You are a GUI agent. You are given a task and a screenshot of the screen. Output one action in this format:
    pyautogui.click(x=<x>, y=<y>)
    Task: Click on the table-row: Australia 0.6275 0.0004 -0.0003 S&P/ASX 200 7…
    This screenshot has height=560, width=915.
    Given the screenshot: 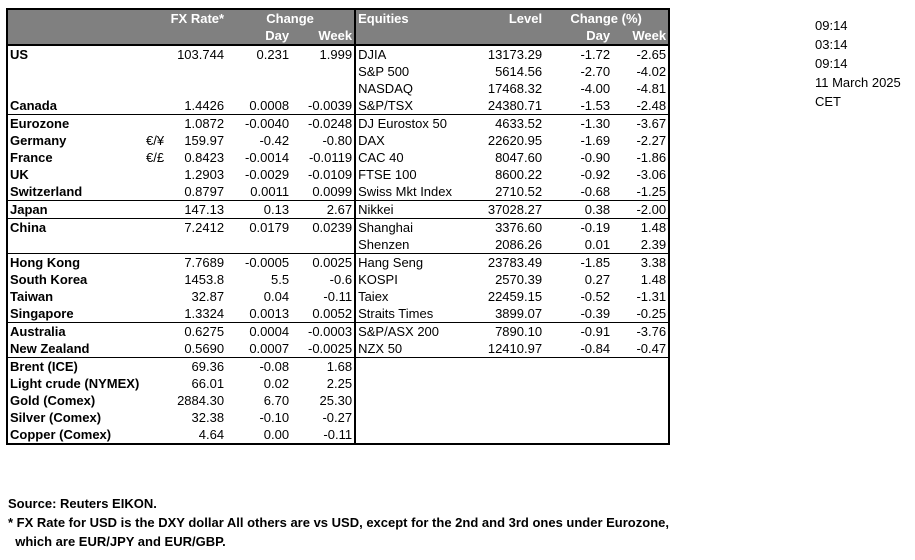 What is the action you would take?
    pyautogui.click(x=338, y=331)
    